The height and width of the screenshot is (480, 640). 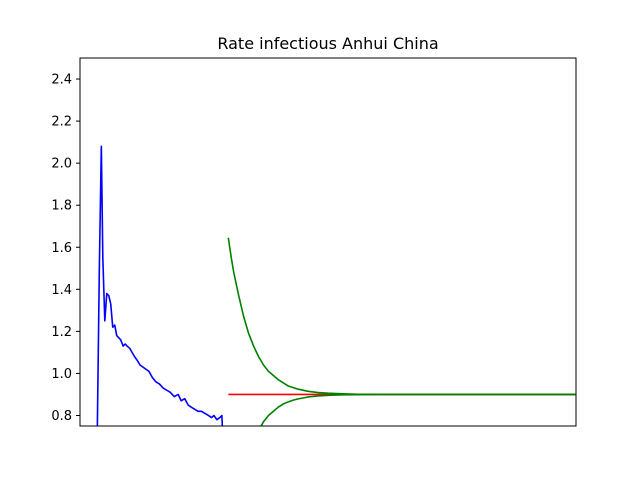 What do you see at coordinates (327, 43) in the screenshot?
I see `chart-title: Rate infectious Anhui China` at bounding box center [327, 43].